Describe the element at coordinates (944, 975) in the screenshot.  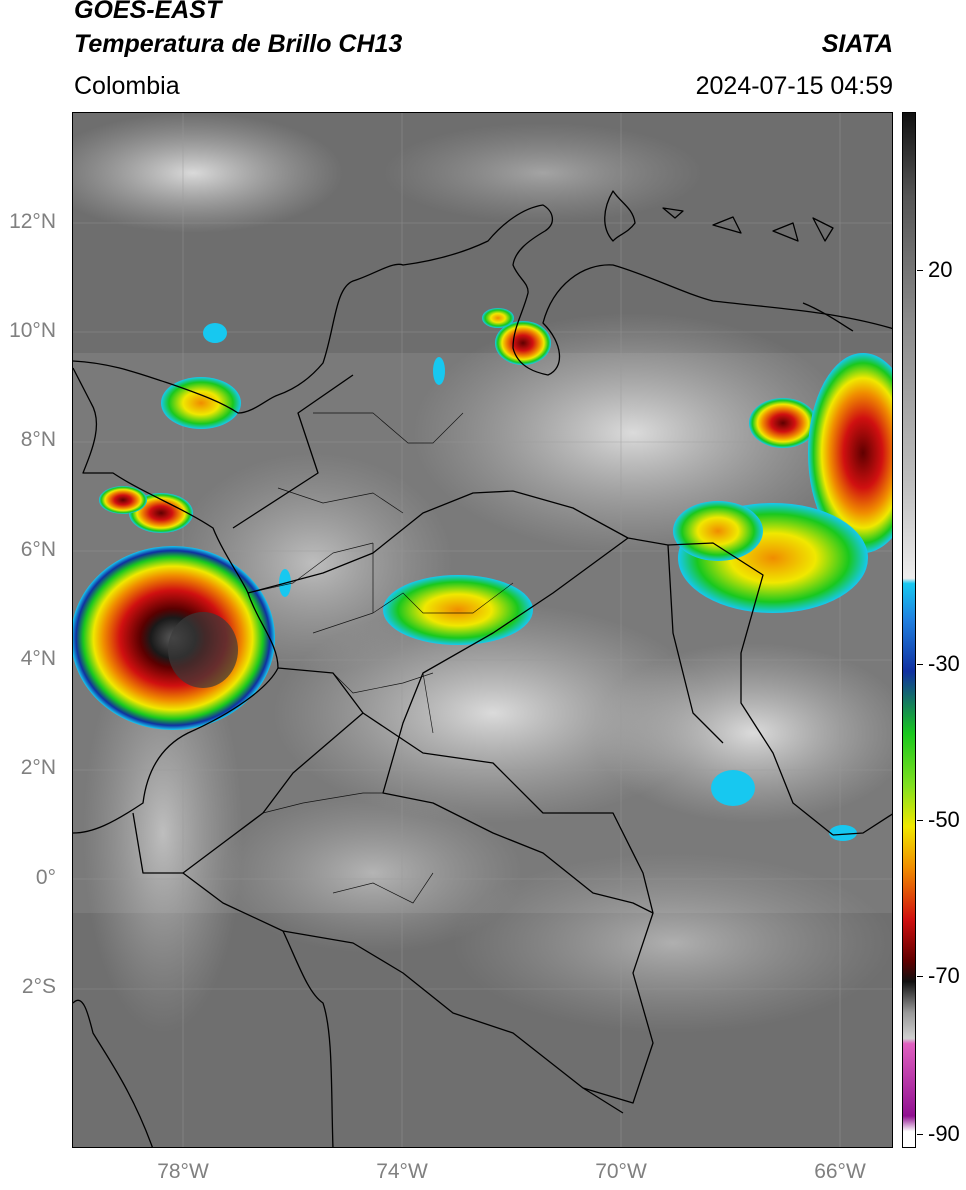
I see `colorbar-label-minus-70: -70` at that location.